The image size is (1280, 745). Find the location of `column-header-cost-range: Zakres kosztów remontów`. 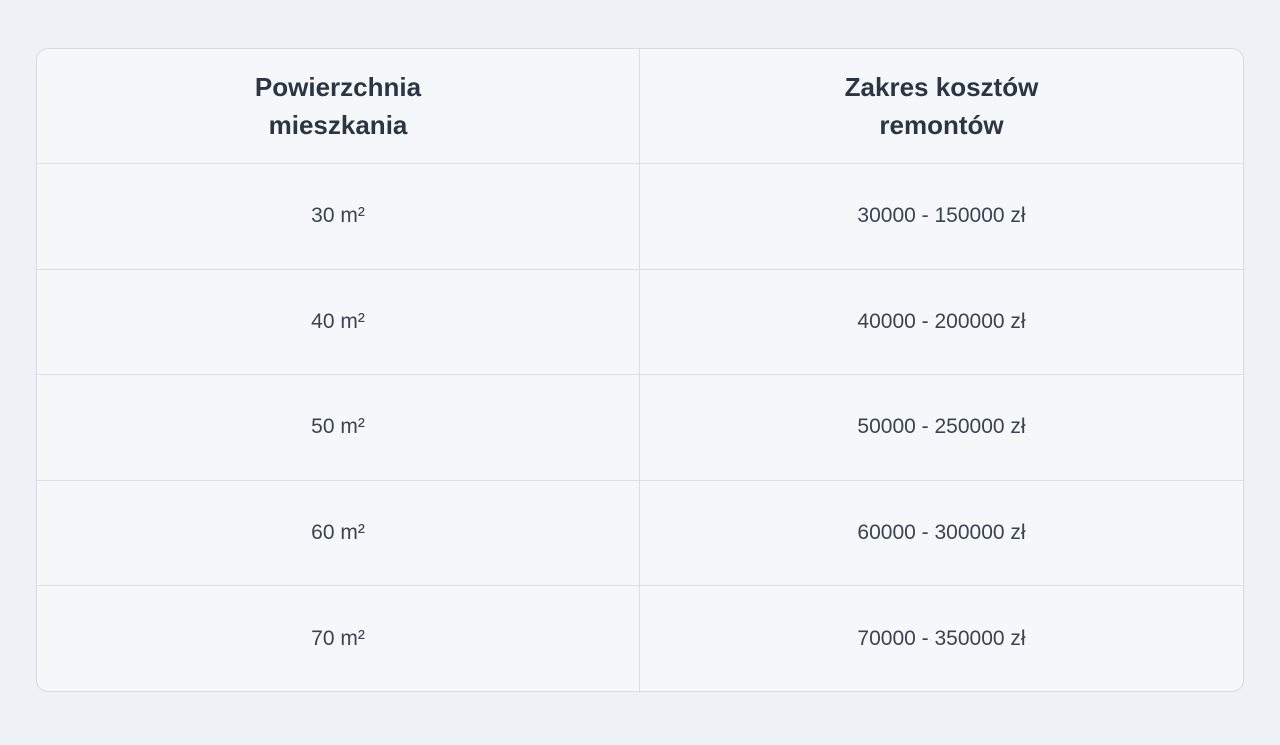

column-header-cost-range: Zakres kosztów remontów is located at coordinates (941, 106).